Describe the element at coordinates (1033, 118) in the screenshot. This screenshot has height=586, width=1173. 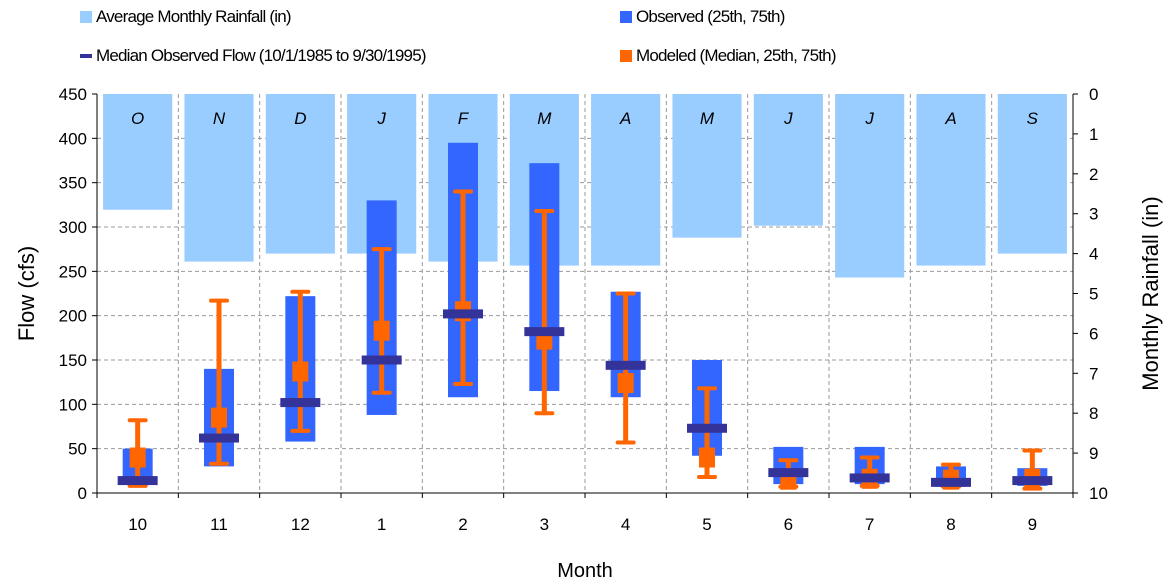
I see `month-letter: S` at that location.